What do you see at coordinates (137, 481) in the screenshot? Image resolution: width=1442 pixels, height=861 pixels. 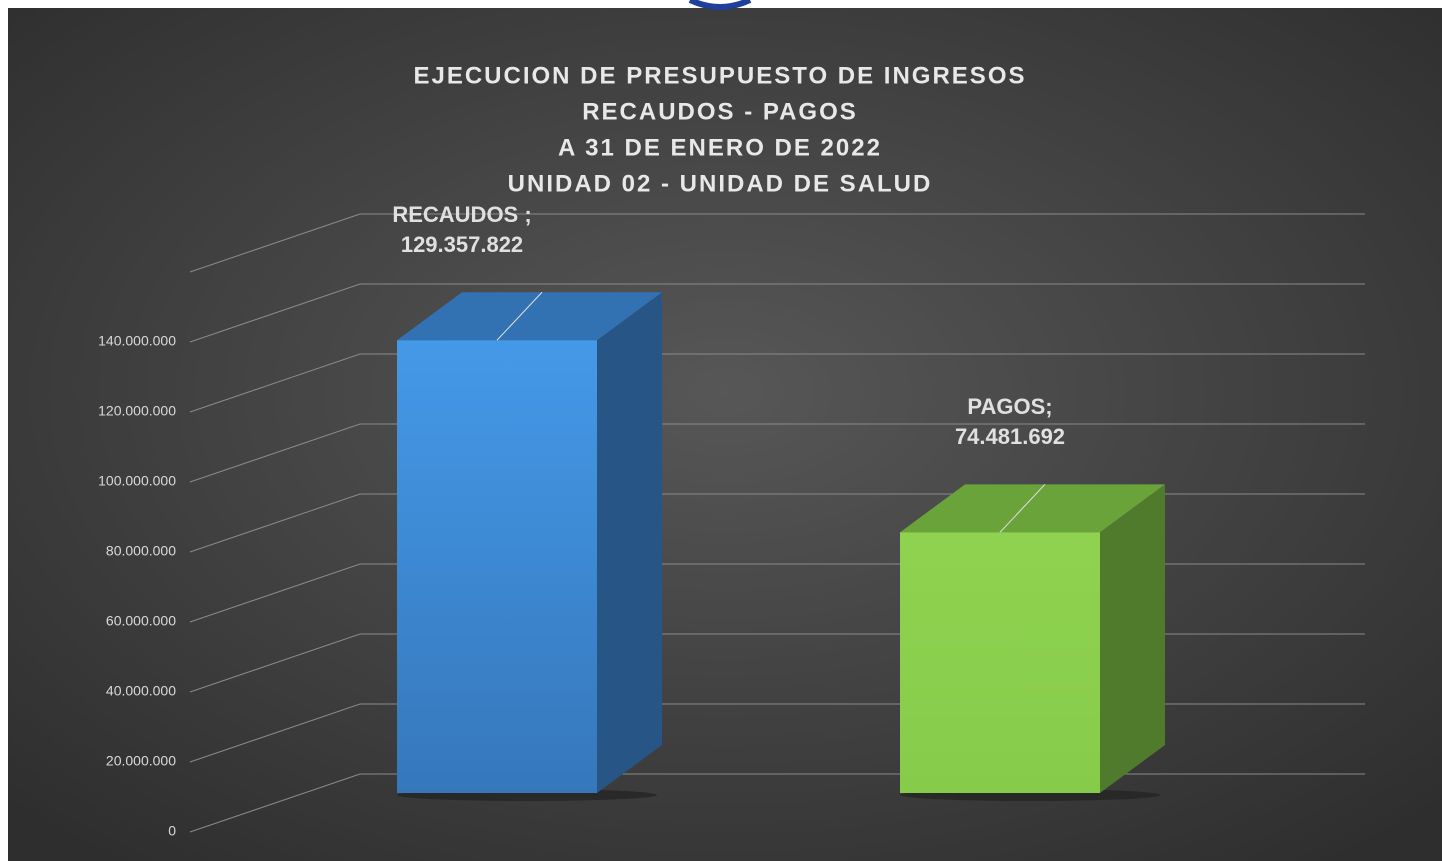 I see `y-tick-label: 100.000.000` at bounding box center [137, 481].